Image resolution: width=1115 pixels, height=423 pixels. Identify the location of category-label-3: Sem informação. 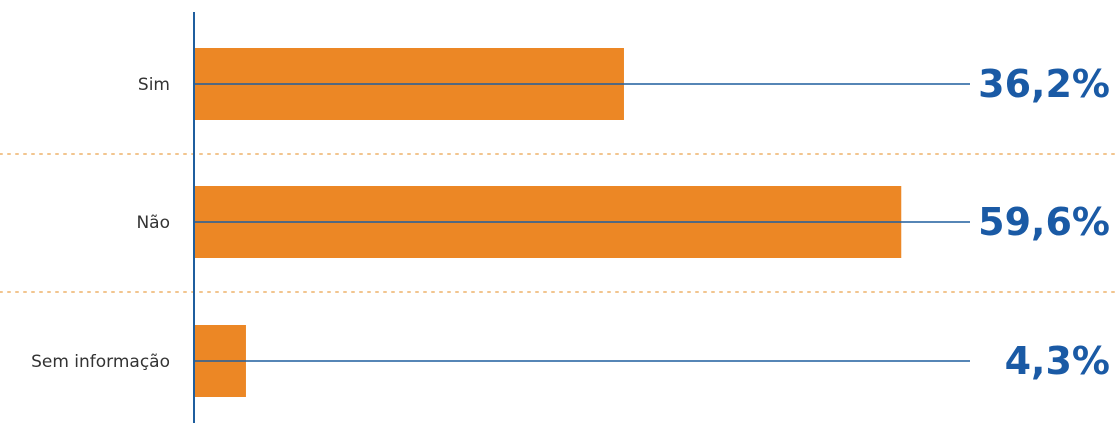
(100, 362).